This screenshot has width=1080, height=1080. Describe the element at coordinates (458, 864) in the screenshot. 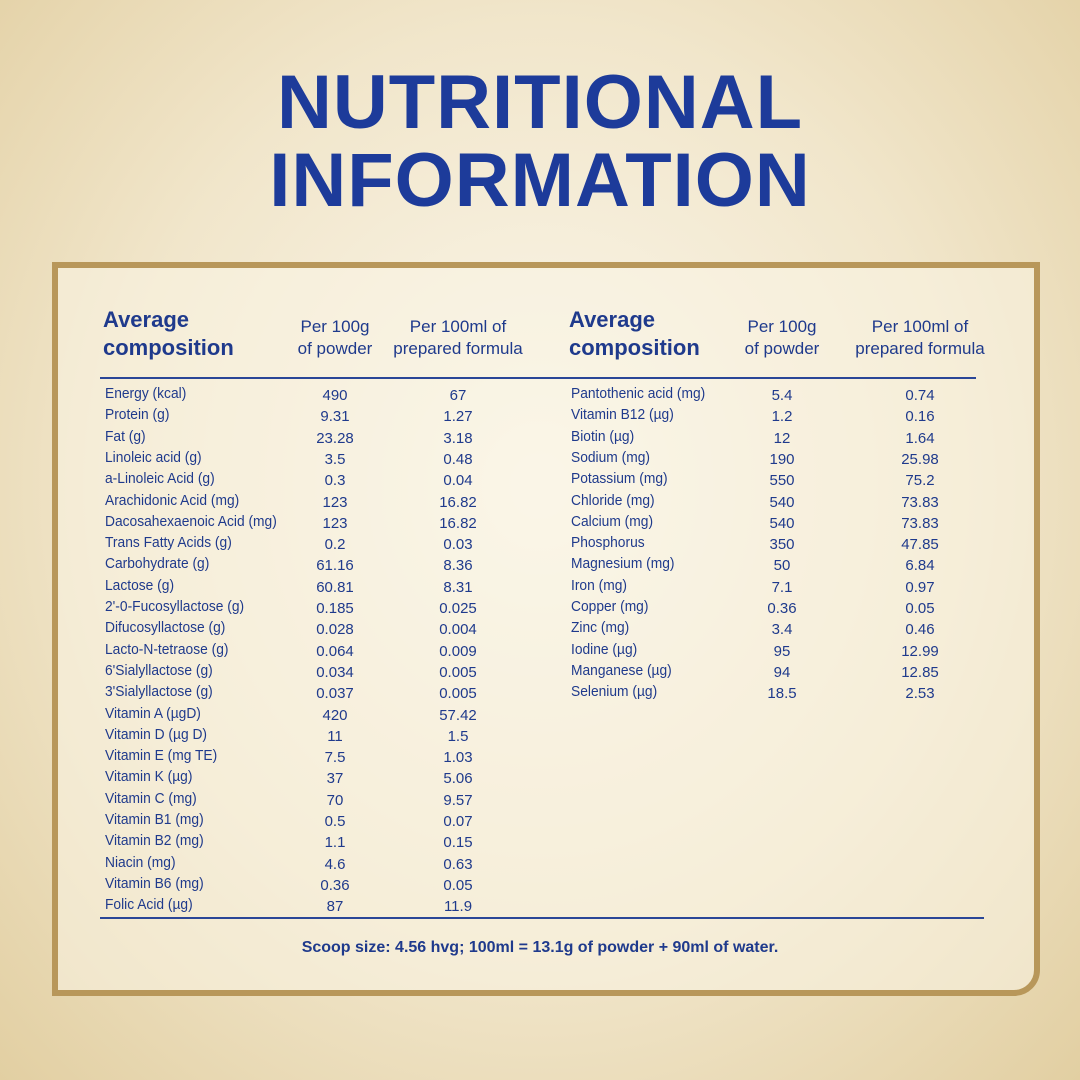

I see `per-100ml: 0.63` at that location.